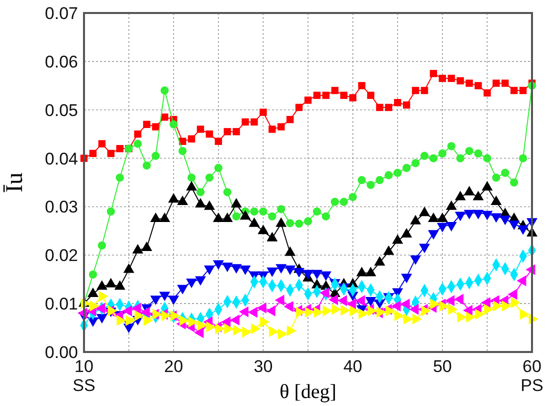  I want to click on x-tick-label: 30, so click(263, 366).